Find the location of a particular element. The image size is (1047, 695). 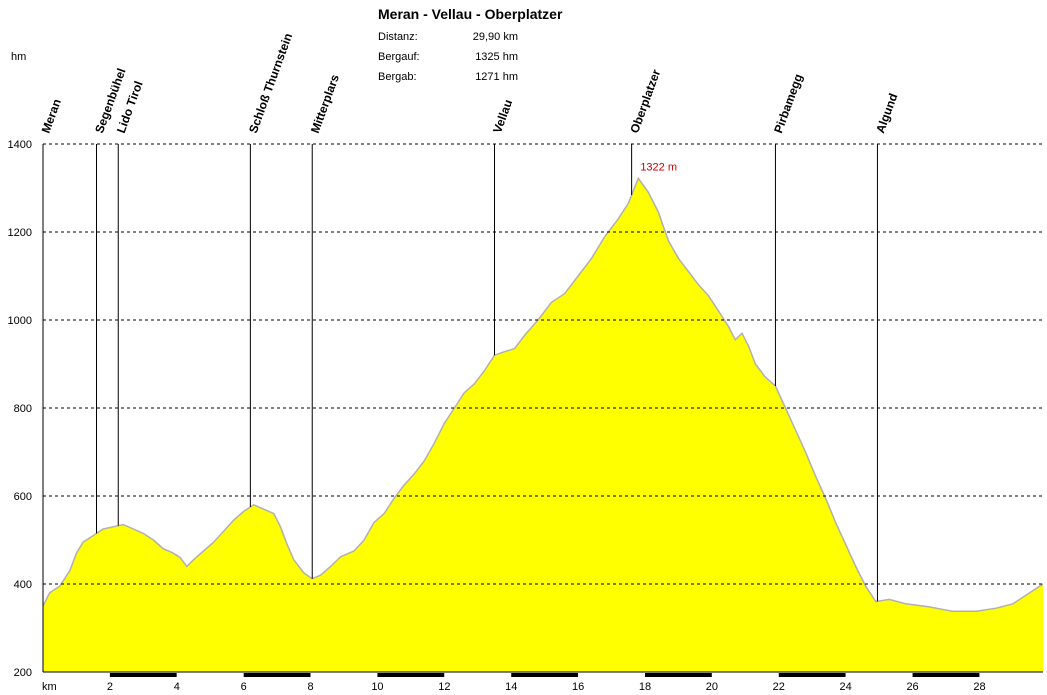

x-tick-label: 20 is located at coordinates (712, 687).